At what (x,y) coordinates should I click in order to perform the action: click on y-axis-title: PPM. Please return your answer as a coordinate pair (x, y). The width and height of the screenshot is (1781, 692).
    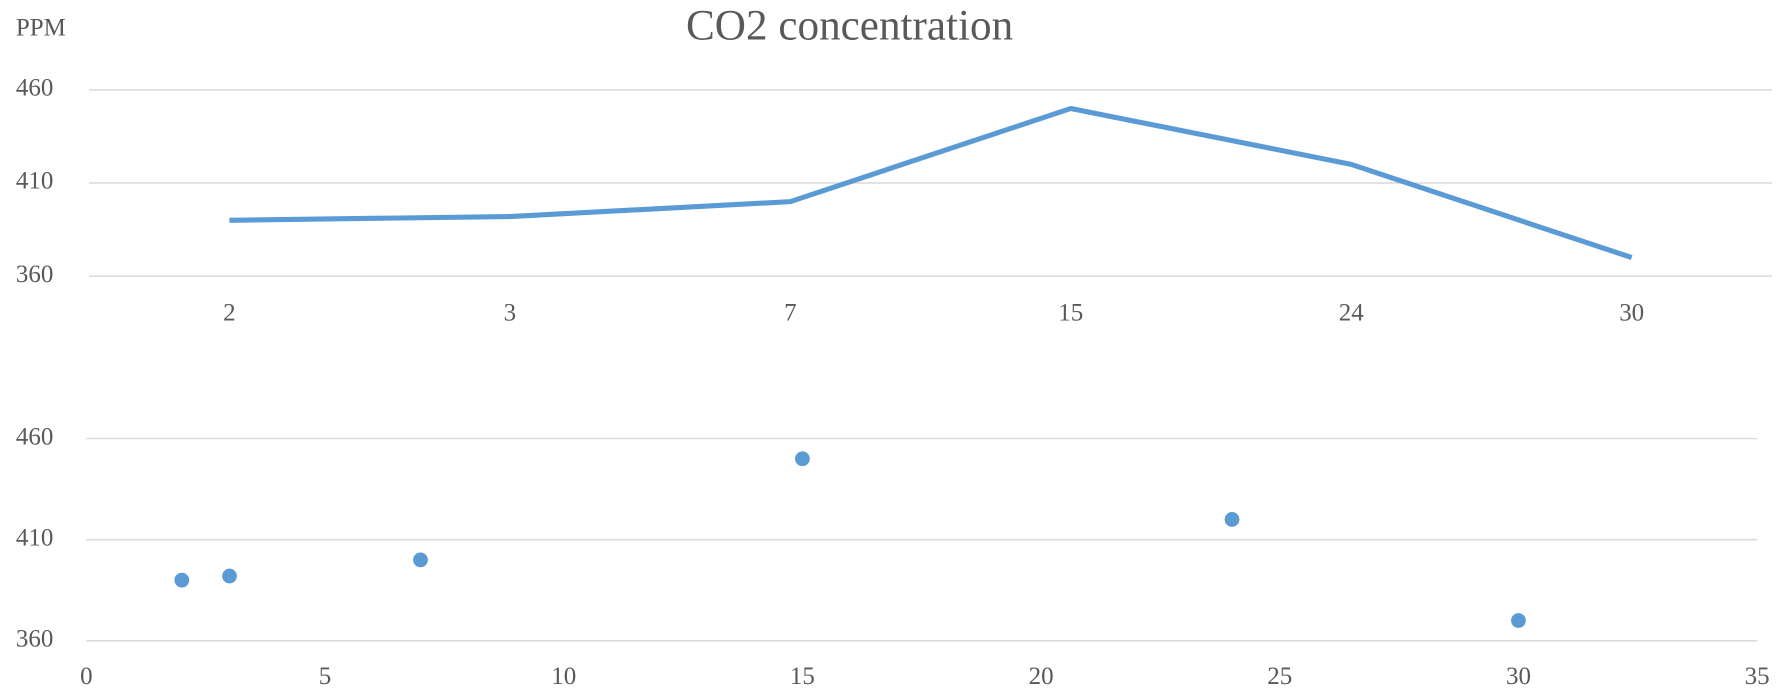
    Looking at the image, I should click on (41, 27).